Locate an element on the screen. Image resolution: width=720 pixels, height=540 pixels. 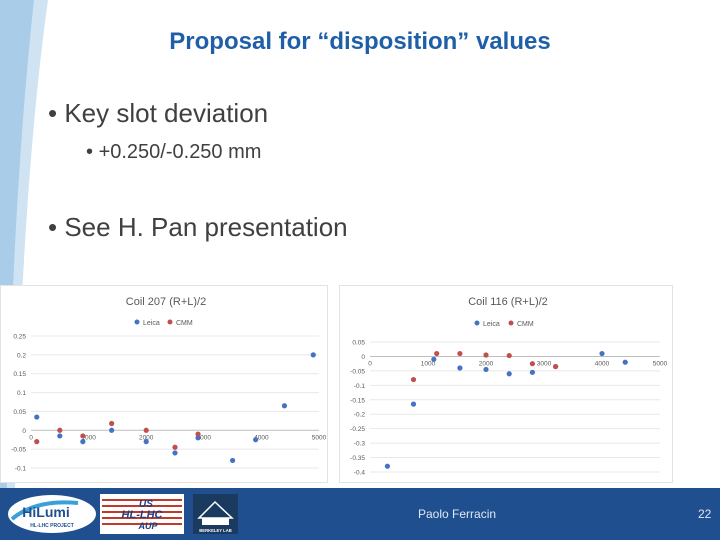
slide-title: Proposal for “disposition” values is located at coordinates (360, 41).